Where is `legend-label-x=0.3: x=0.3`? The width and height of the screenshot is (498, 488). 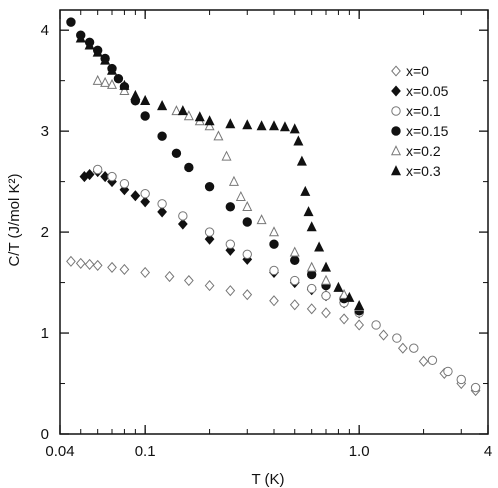
legend-label-x=0.3: x=0.3 is located at coordinates (423, 171).